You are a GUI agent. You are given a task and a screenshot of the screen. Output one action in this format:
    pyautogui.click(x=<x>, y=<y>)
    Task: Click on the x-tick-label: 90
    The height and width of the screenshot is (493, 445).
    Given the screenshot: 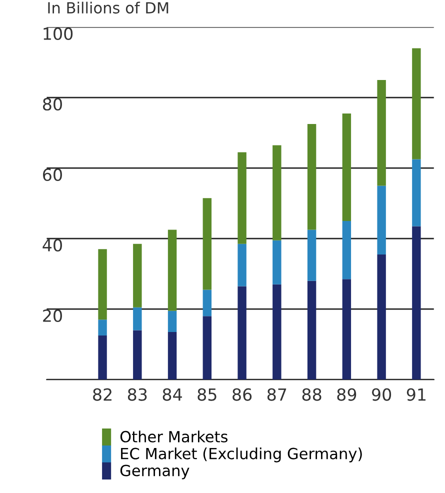 What is the action you would take?
    pyautogui.click(x=382, y=394)
    